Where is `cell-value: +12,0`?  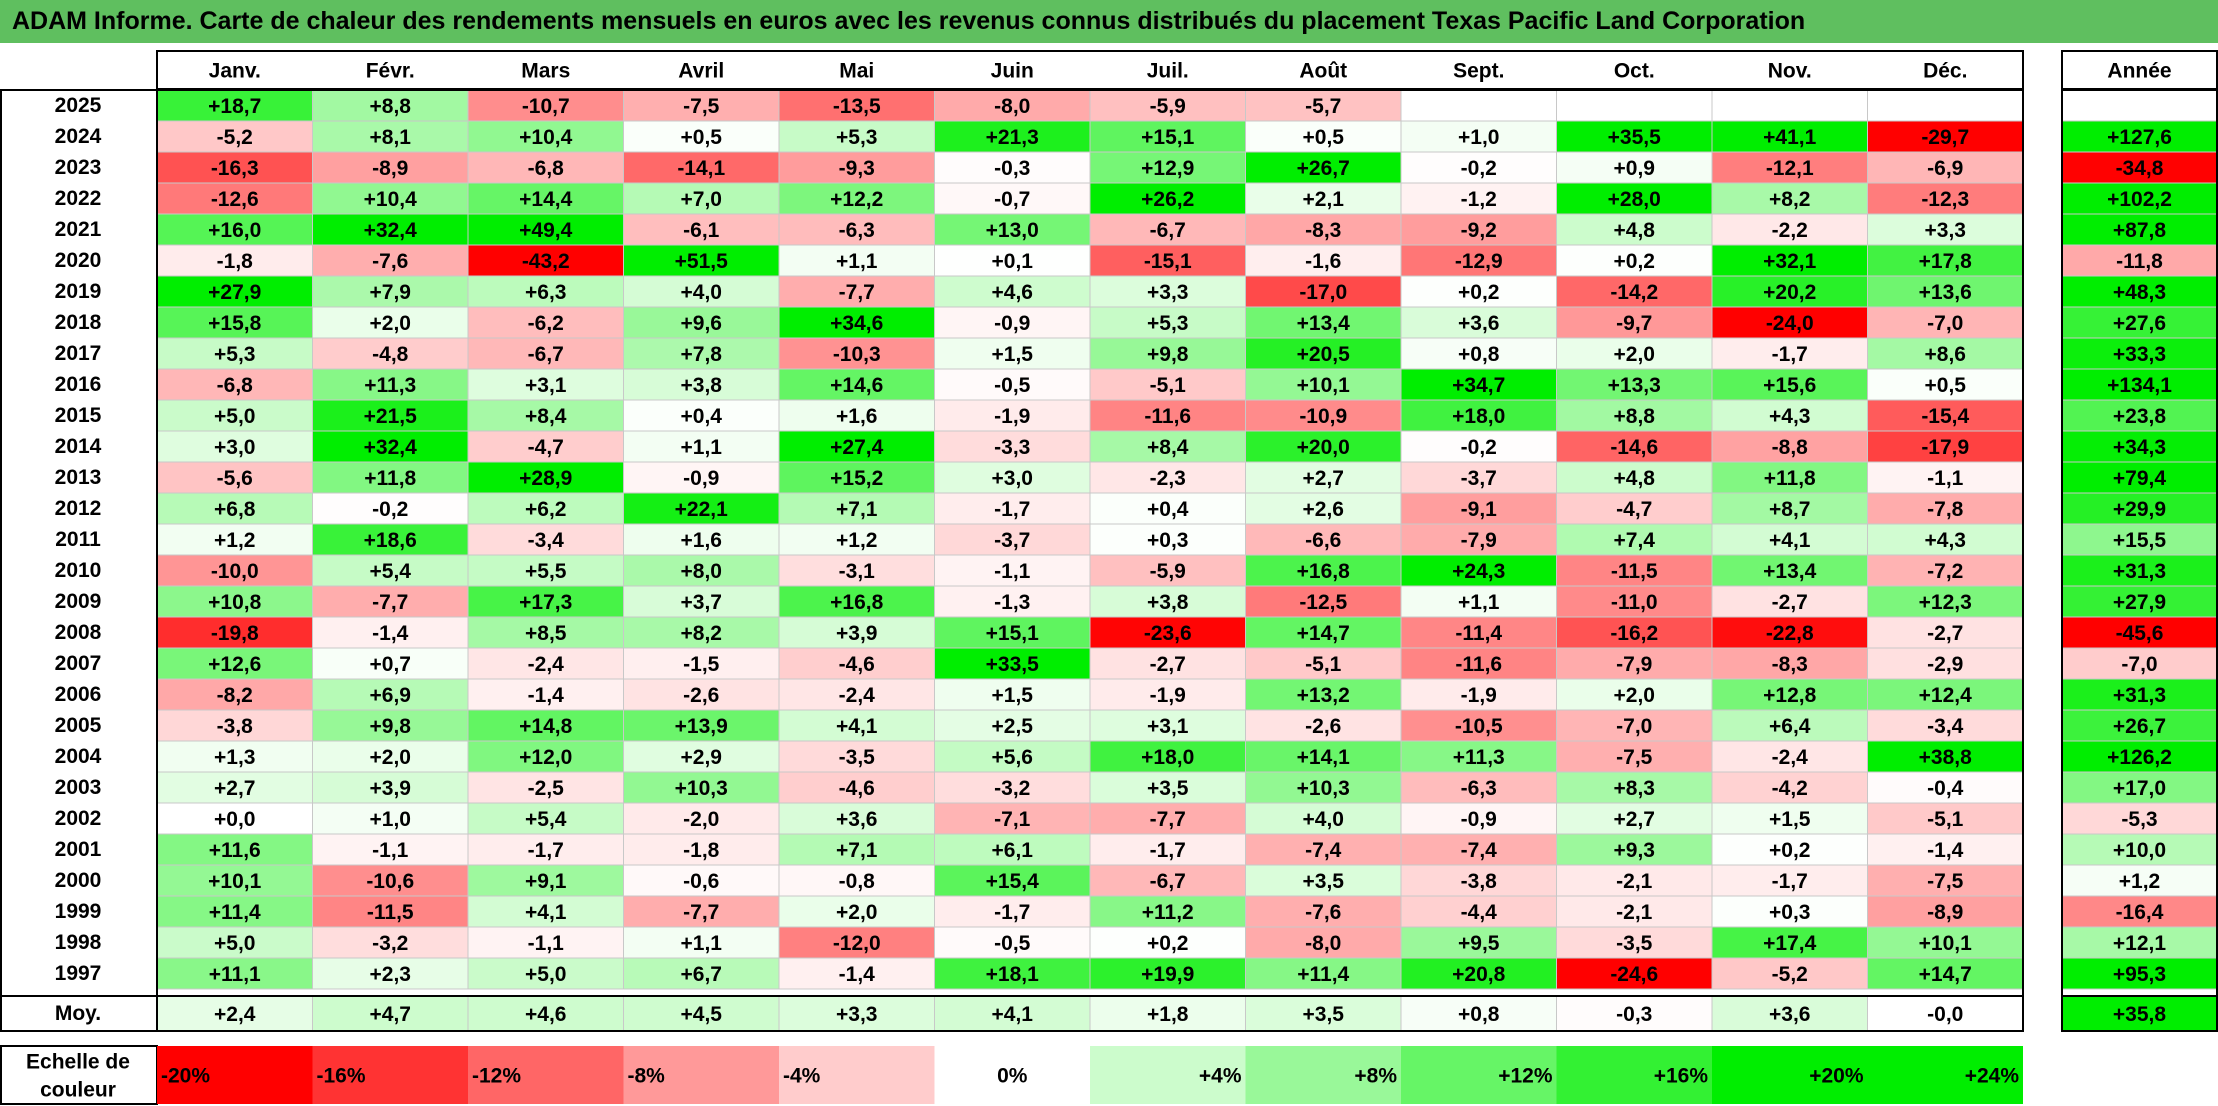
cell-value: +12,0 is located at coordinates (545, 757).